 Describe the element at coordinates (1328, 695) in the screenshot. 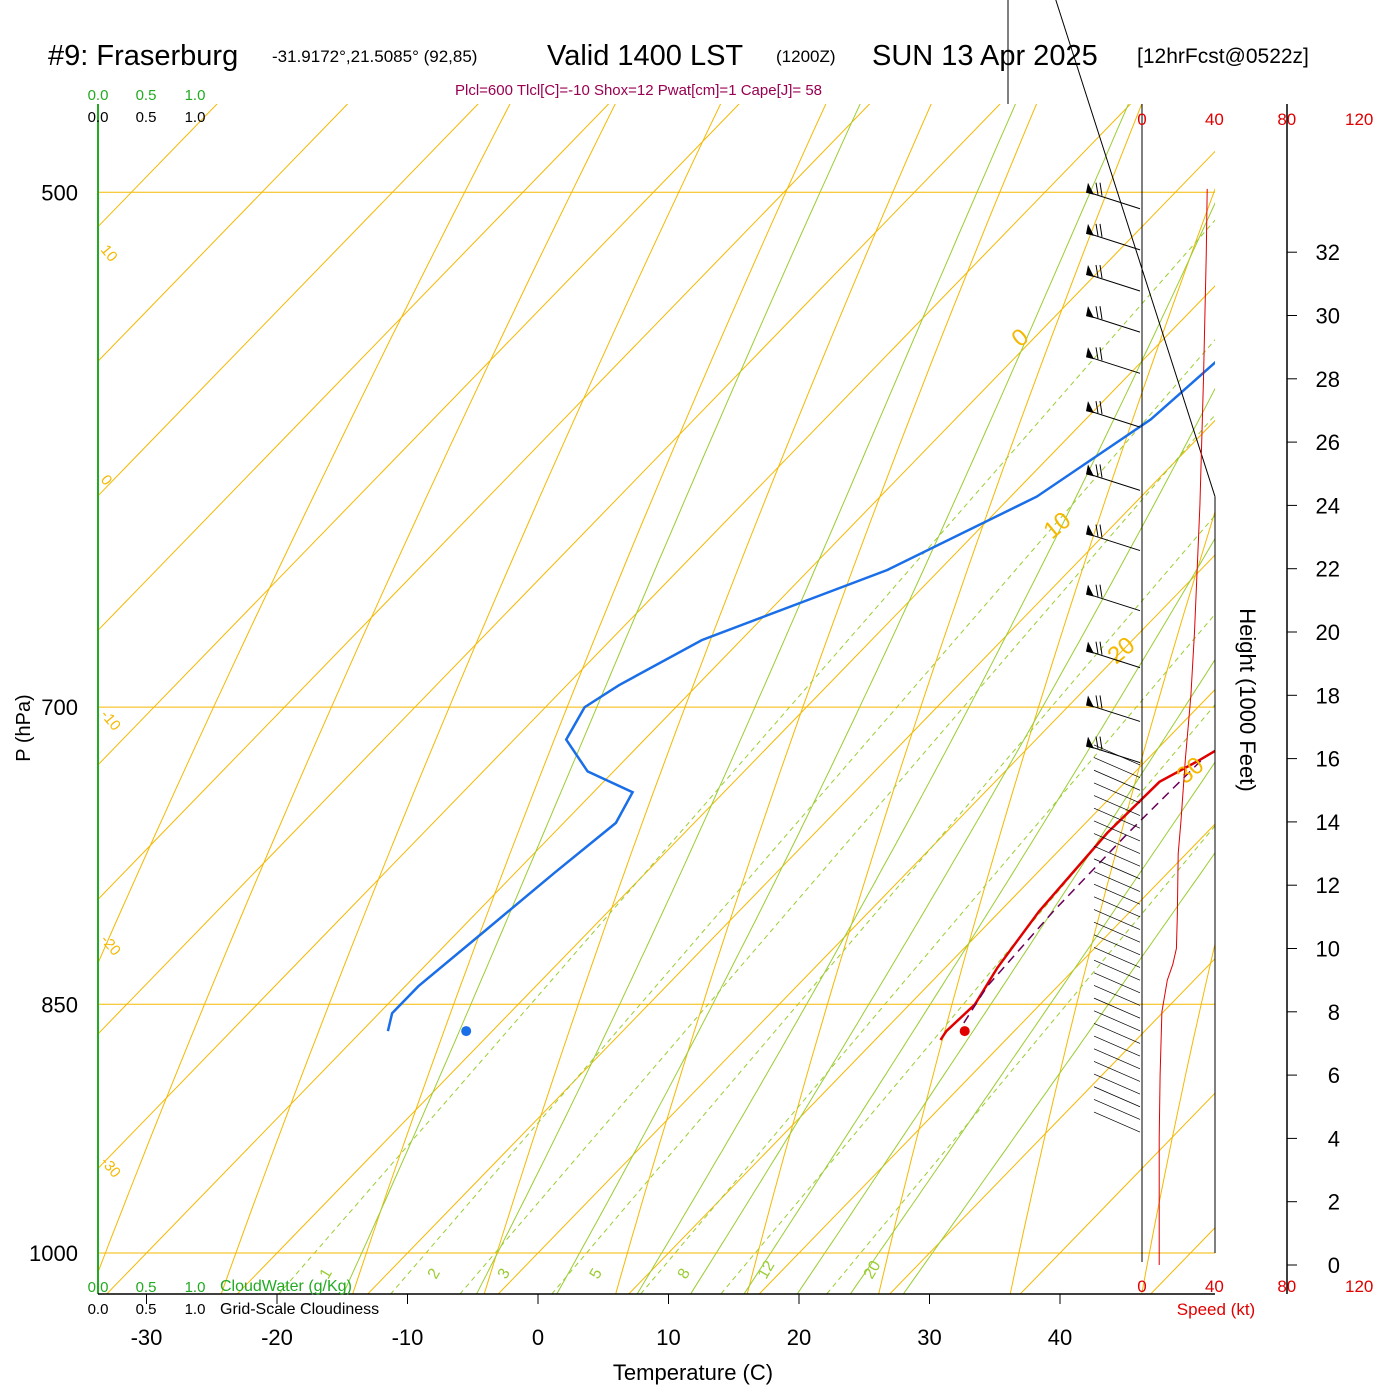

I see `height-tick-label: 18` at that location.